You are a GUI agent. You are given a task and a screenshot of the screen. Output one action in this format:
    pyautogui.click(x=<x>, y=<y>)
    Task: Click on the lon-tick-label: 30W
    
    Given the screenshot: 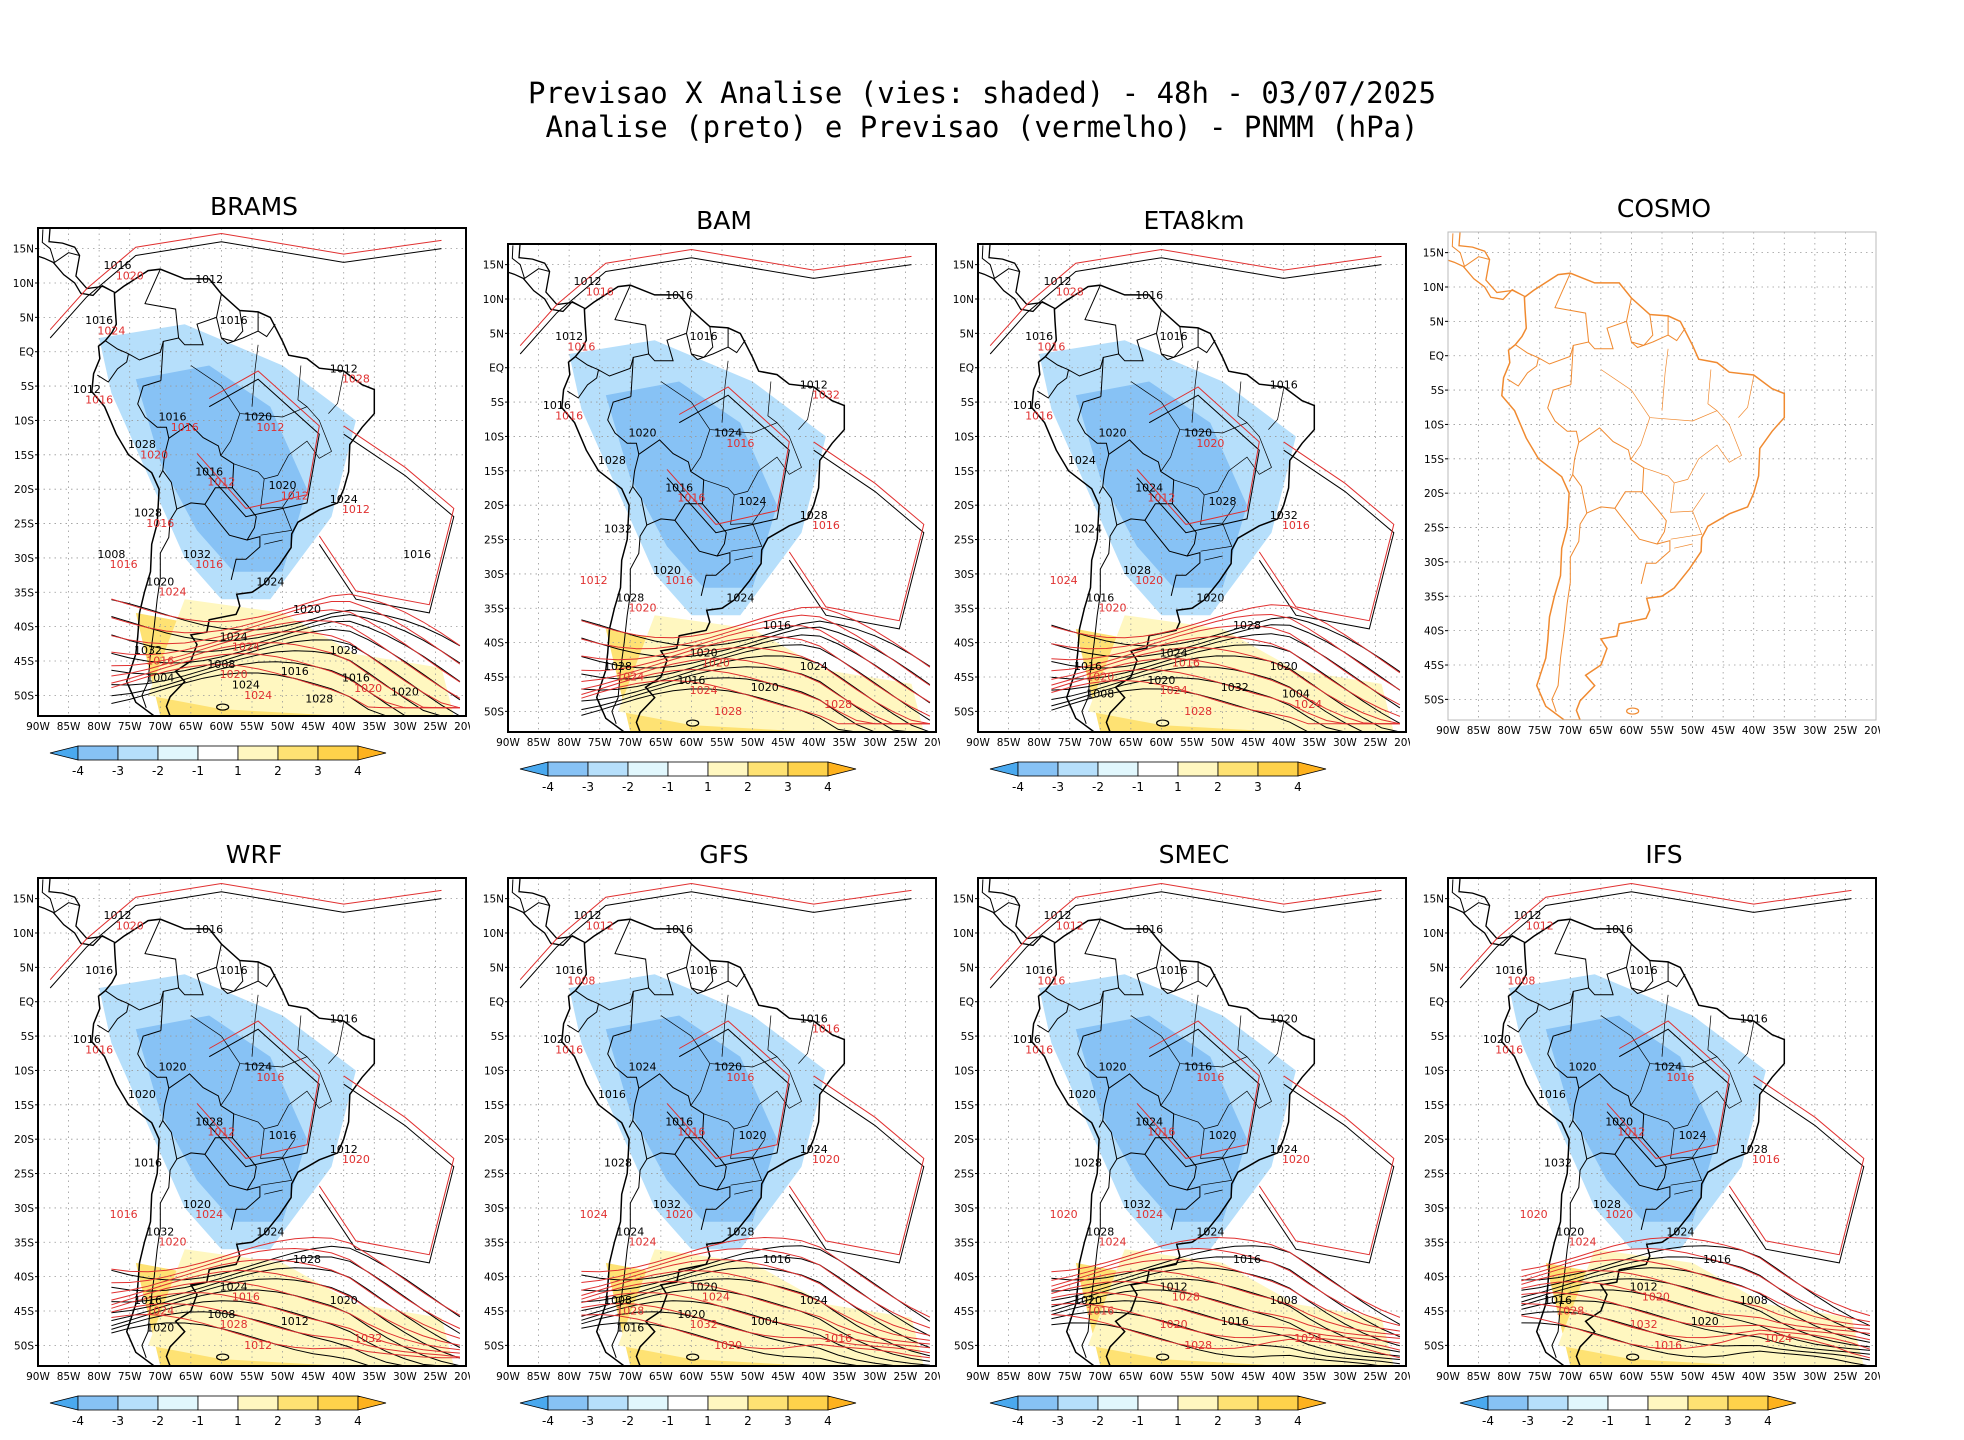 What is the action you would take?
    pyautogui.click(x=1815, y=731)
    